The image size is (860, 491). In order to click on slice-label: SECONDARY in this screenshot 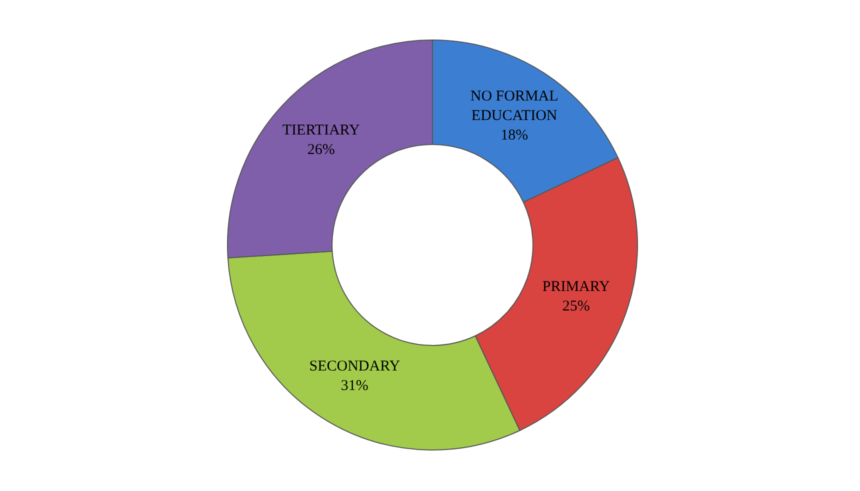, I will do `click(354, 366)`.